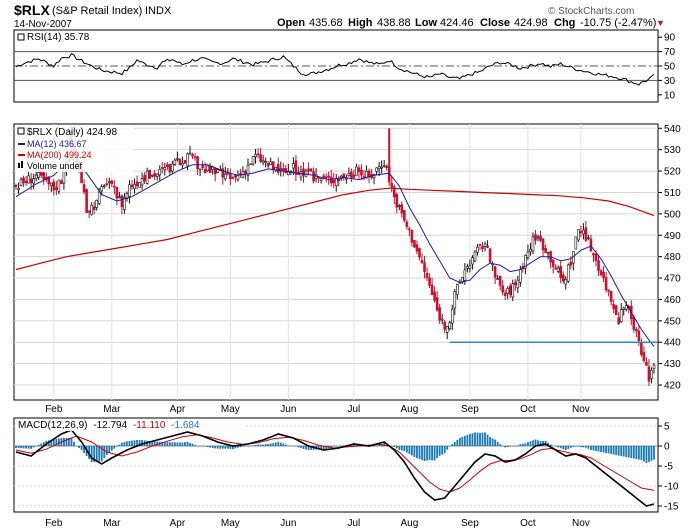 The height and width of the screenshot is (530, 700). What do you see at coordinates (495, 23) in the screenshot?
I see `ohlc-close-label: Close` at bounding box center [495, 23].